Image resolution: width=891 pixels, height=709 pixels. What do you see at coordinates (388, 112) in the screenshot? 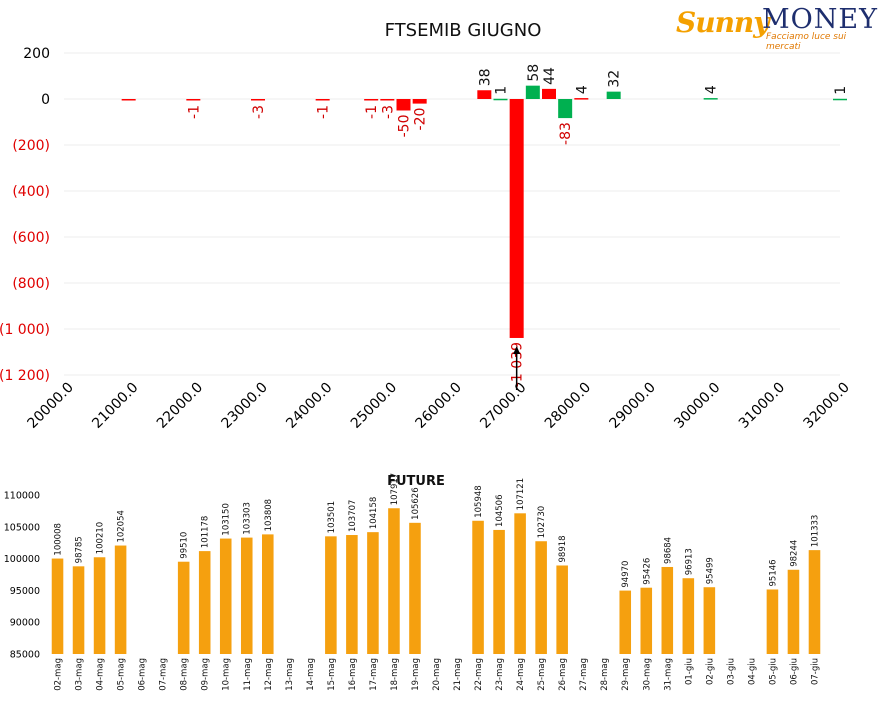
I see `bar-value-label: -3` at bounding box center [388, 112].